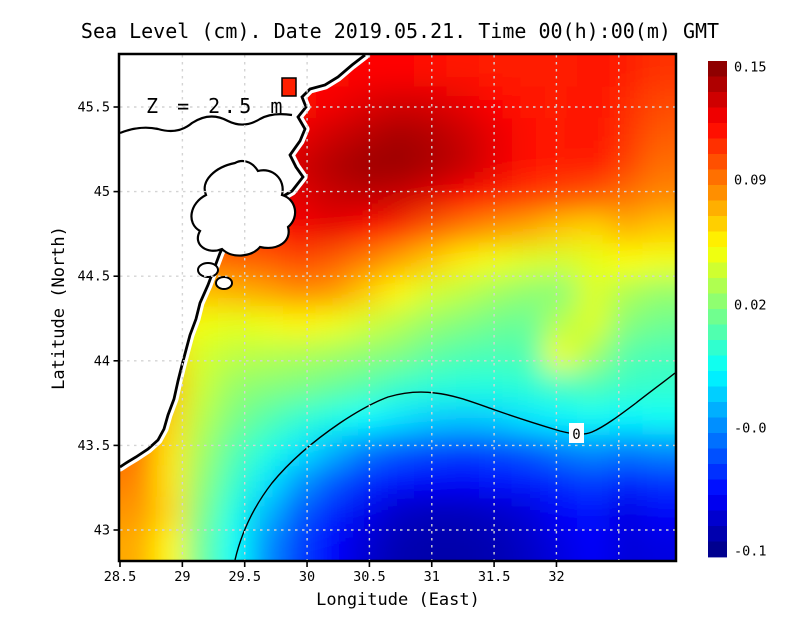 The width and height of the screenshot is (800, 618). Describe the element at coordinates (93, 277) in the screenshot. I see `y-tick-label: 44.5` at that location.